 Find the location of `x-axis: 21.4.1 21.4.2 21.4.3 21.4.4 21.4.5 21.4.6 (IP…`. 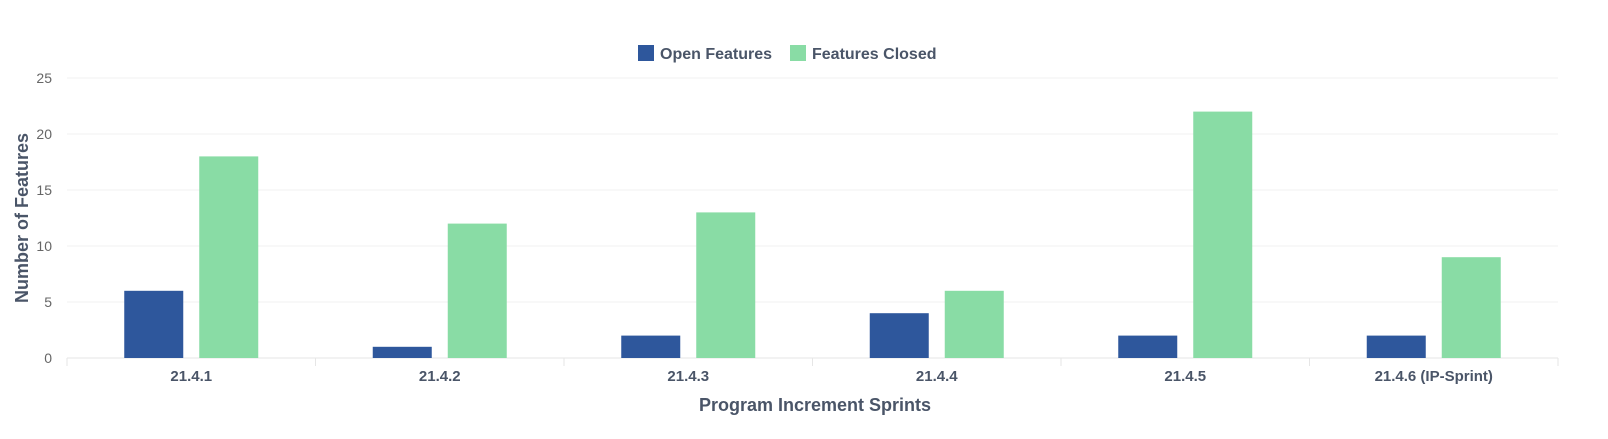

x-axis: 21.4.1 21.4.2 21.4.3 21.4.4 21.4.5 21.4.6 (IP… is located at coordinates (812, 371).